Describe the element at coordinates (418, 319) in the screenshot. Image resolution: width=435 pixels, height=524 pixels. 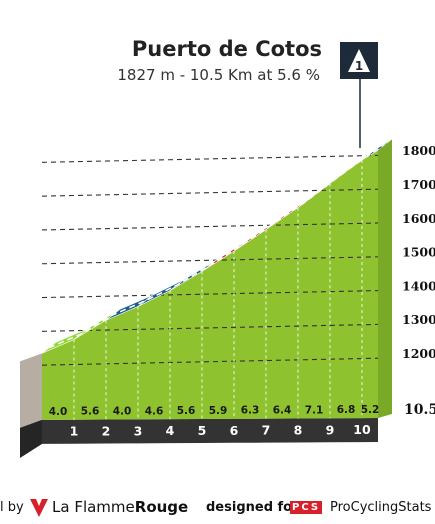
I see `y-tick-label: 1300m` at that location.